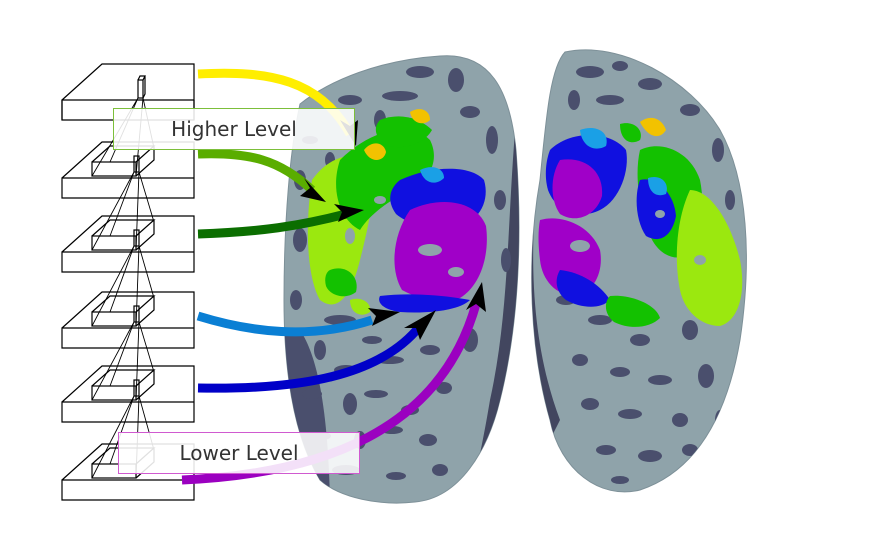 The width and height of the screenshot is (876, 534). I want to click on right-roi-patches, so click(640, 222).